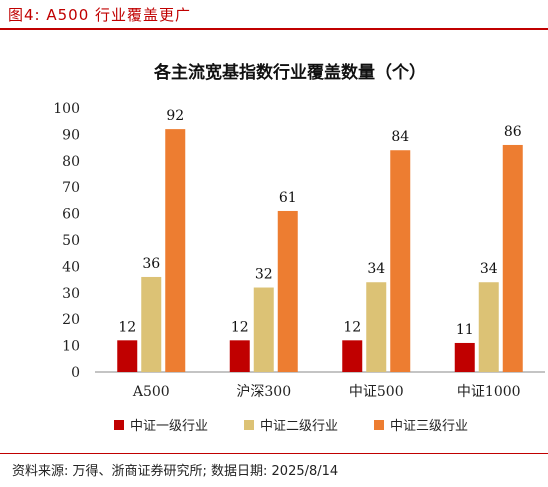 The width and height of the screenshot is (548, 487). I want to click on x-tick-label: 中证1000, so click(489, 392).